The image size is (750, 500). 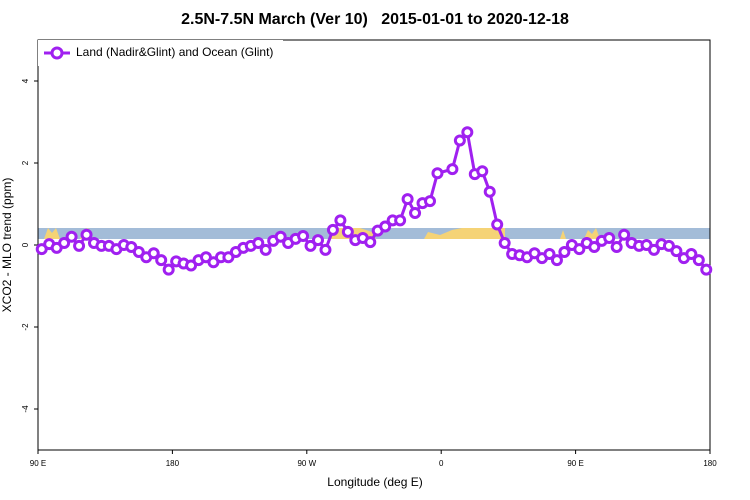 I want to click on legend: Land (Nadir&Glint) and Ocean (Glint), so click(x=160, y=53).